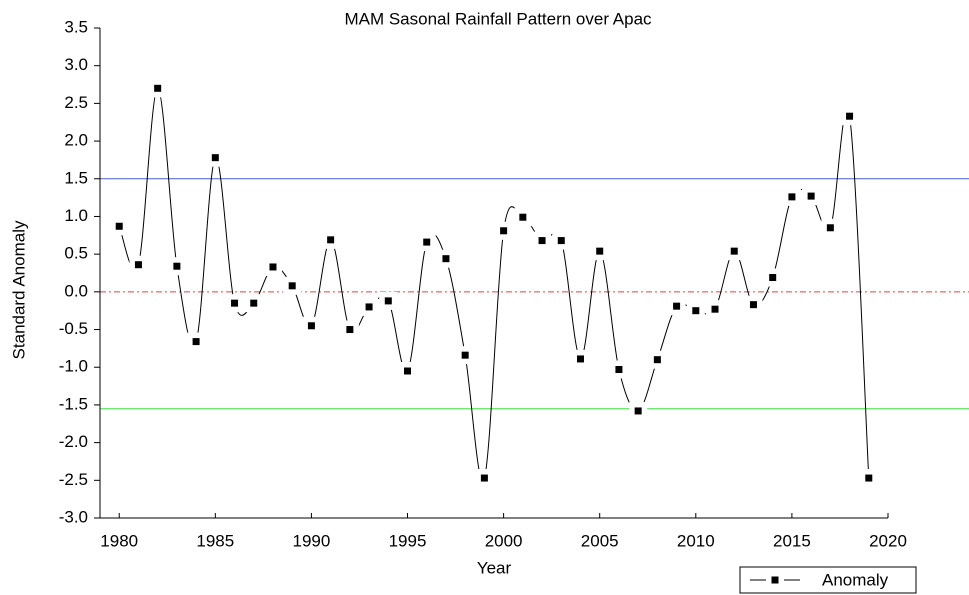 The height and width of the screenshot is (595, 969). I want to click on y-tick-label: 2.5, so click(76, 102).